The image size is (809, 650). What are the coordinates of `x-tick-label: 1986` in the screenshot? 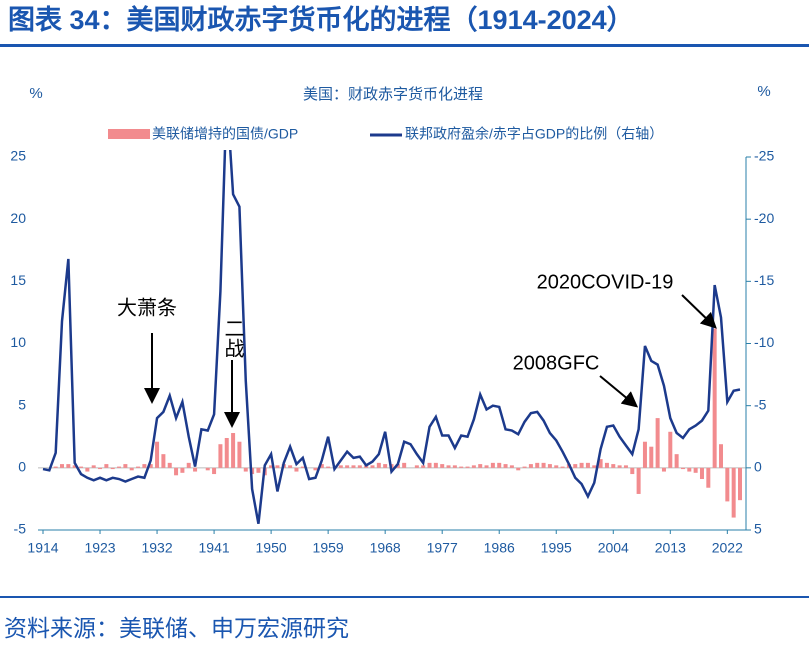 It's located at (499, 548).